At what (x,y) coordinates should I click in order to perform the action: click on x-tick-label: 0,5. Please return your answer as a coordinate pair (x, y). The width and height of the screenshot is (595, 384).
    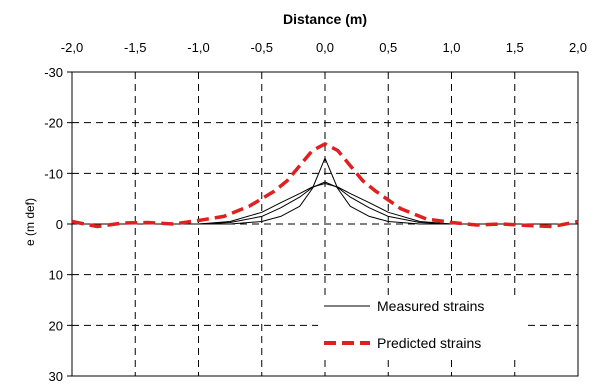
    Looking at the image, I should click on (388, 47).